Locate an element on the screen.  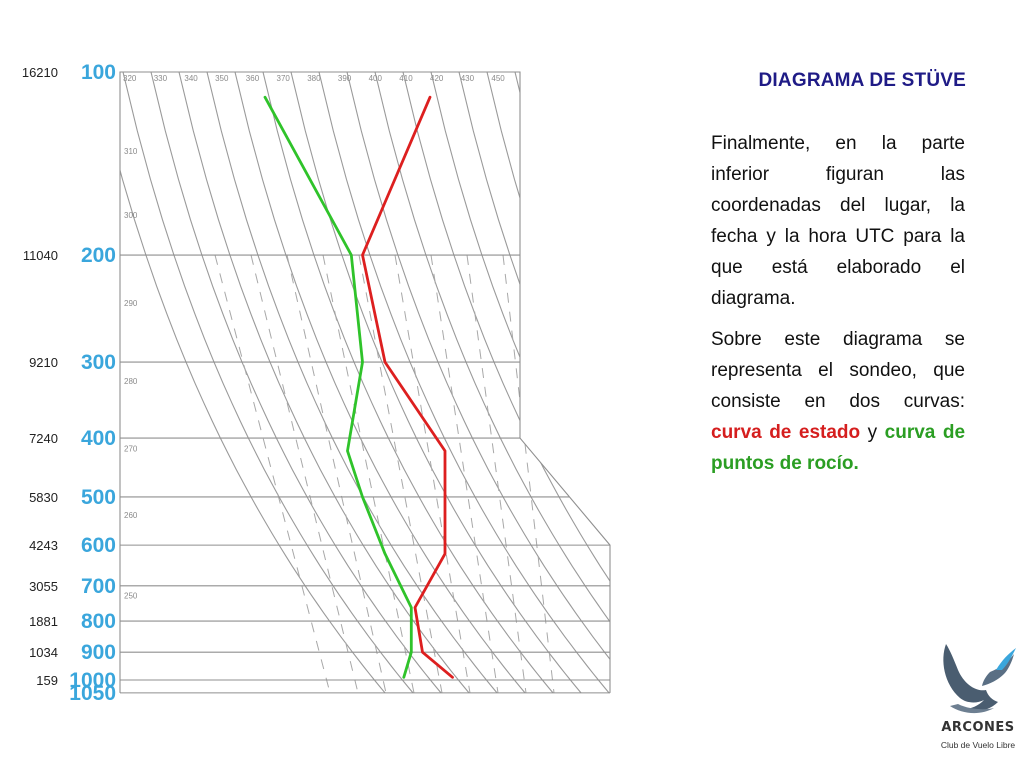
slide-title: DIAGRAMA DE STÜVE is located at coordinates (862, 80).